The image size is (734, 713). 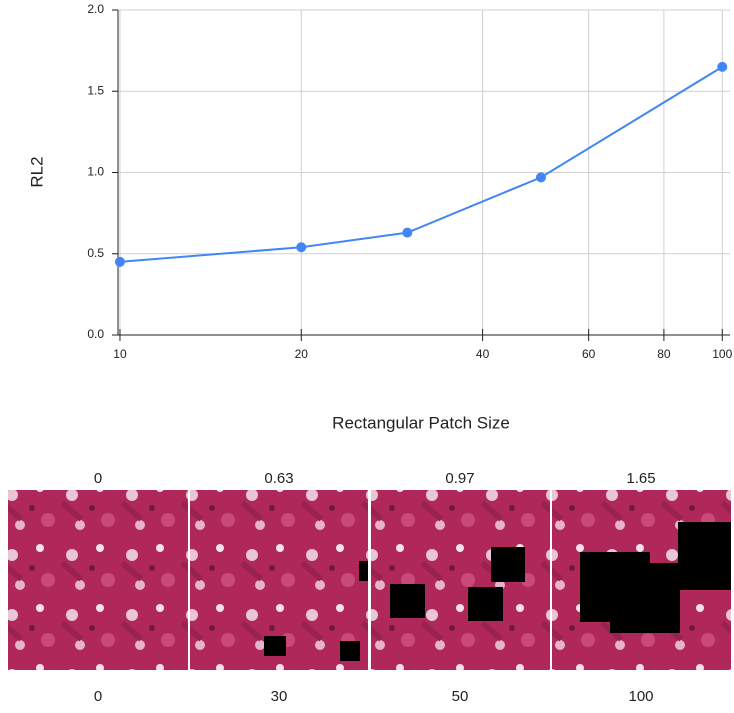 I want to click on y-tick-label: 2.0, so click(x=95, y=9).